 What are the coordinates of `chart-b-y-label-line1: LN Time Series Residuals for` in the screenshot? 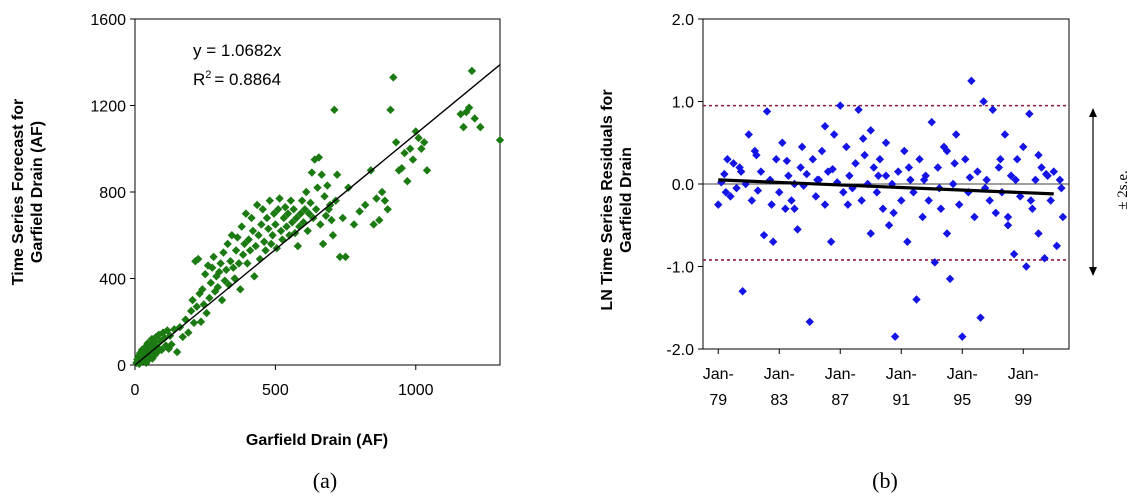 It's located at (607, 199).